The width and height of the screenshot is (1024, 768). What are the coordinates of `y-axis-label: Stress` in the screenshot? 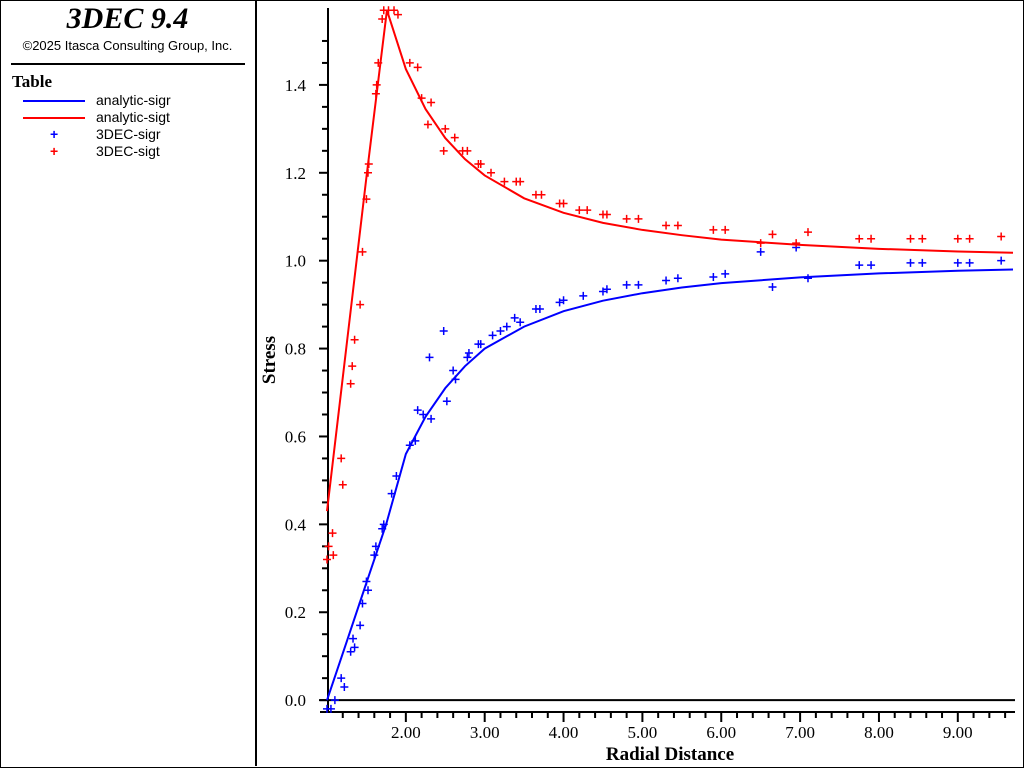 It's located at (269, 360).